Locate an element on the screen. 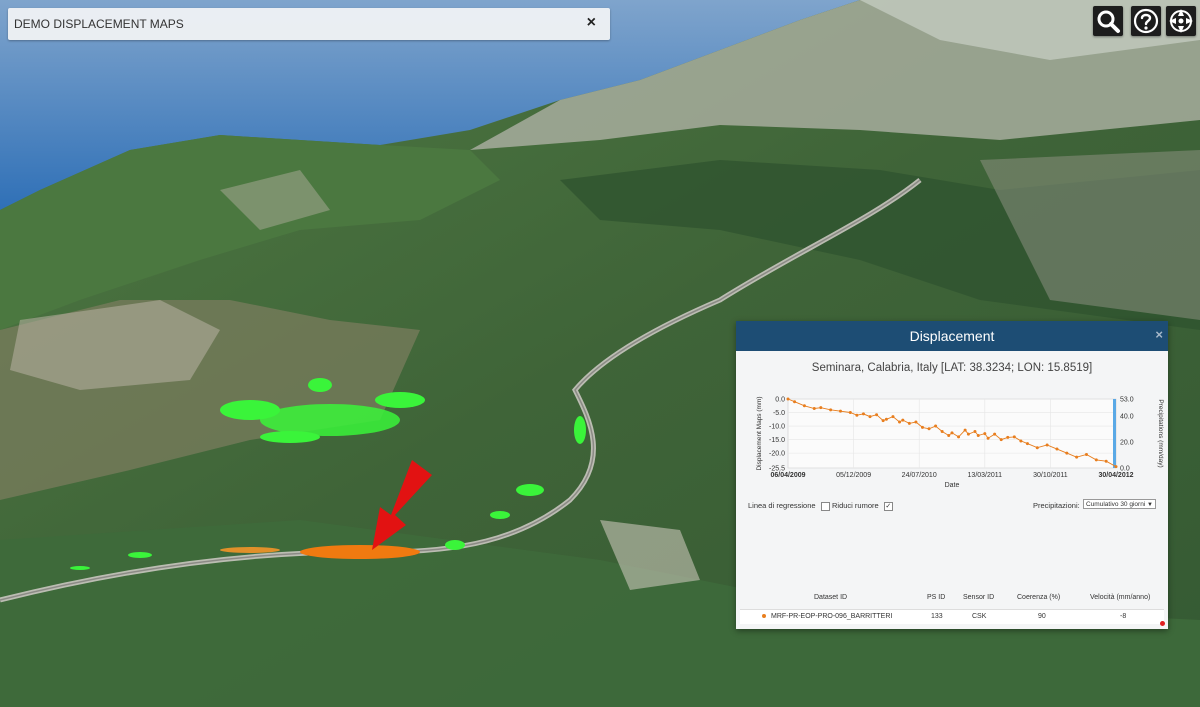  y2-tick-label: 40.0 is located at coordinates (1127, 416).